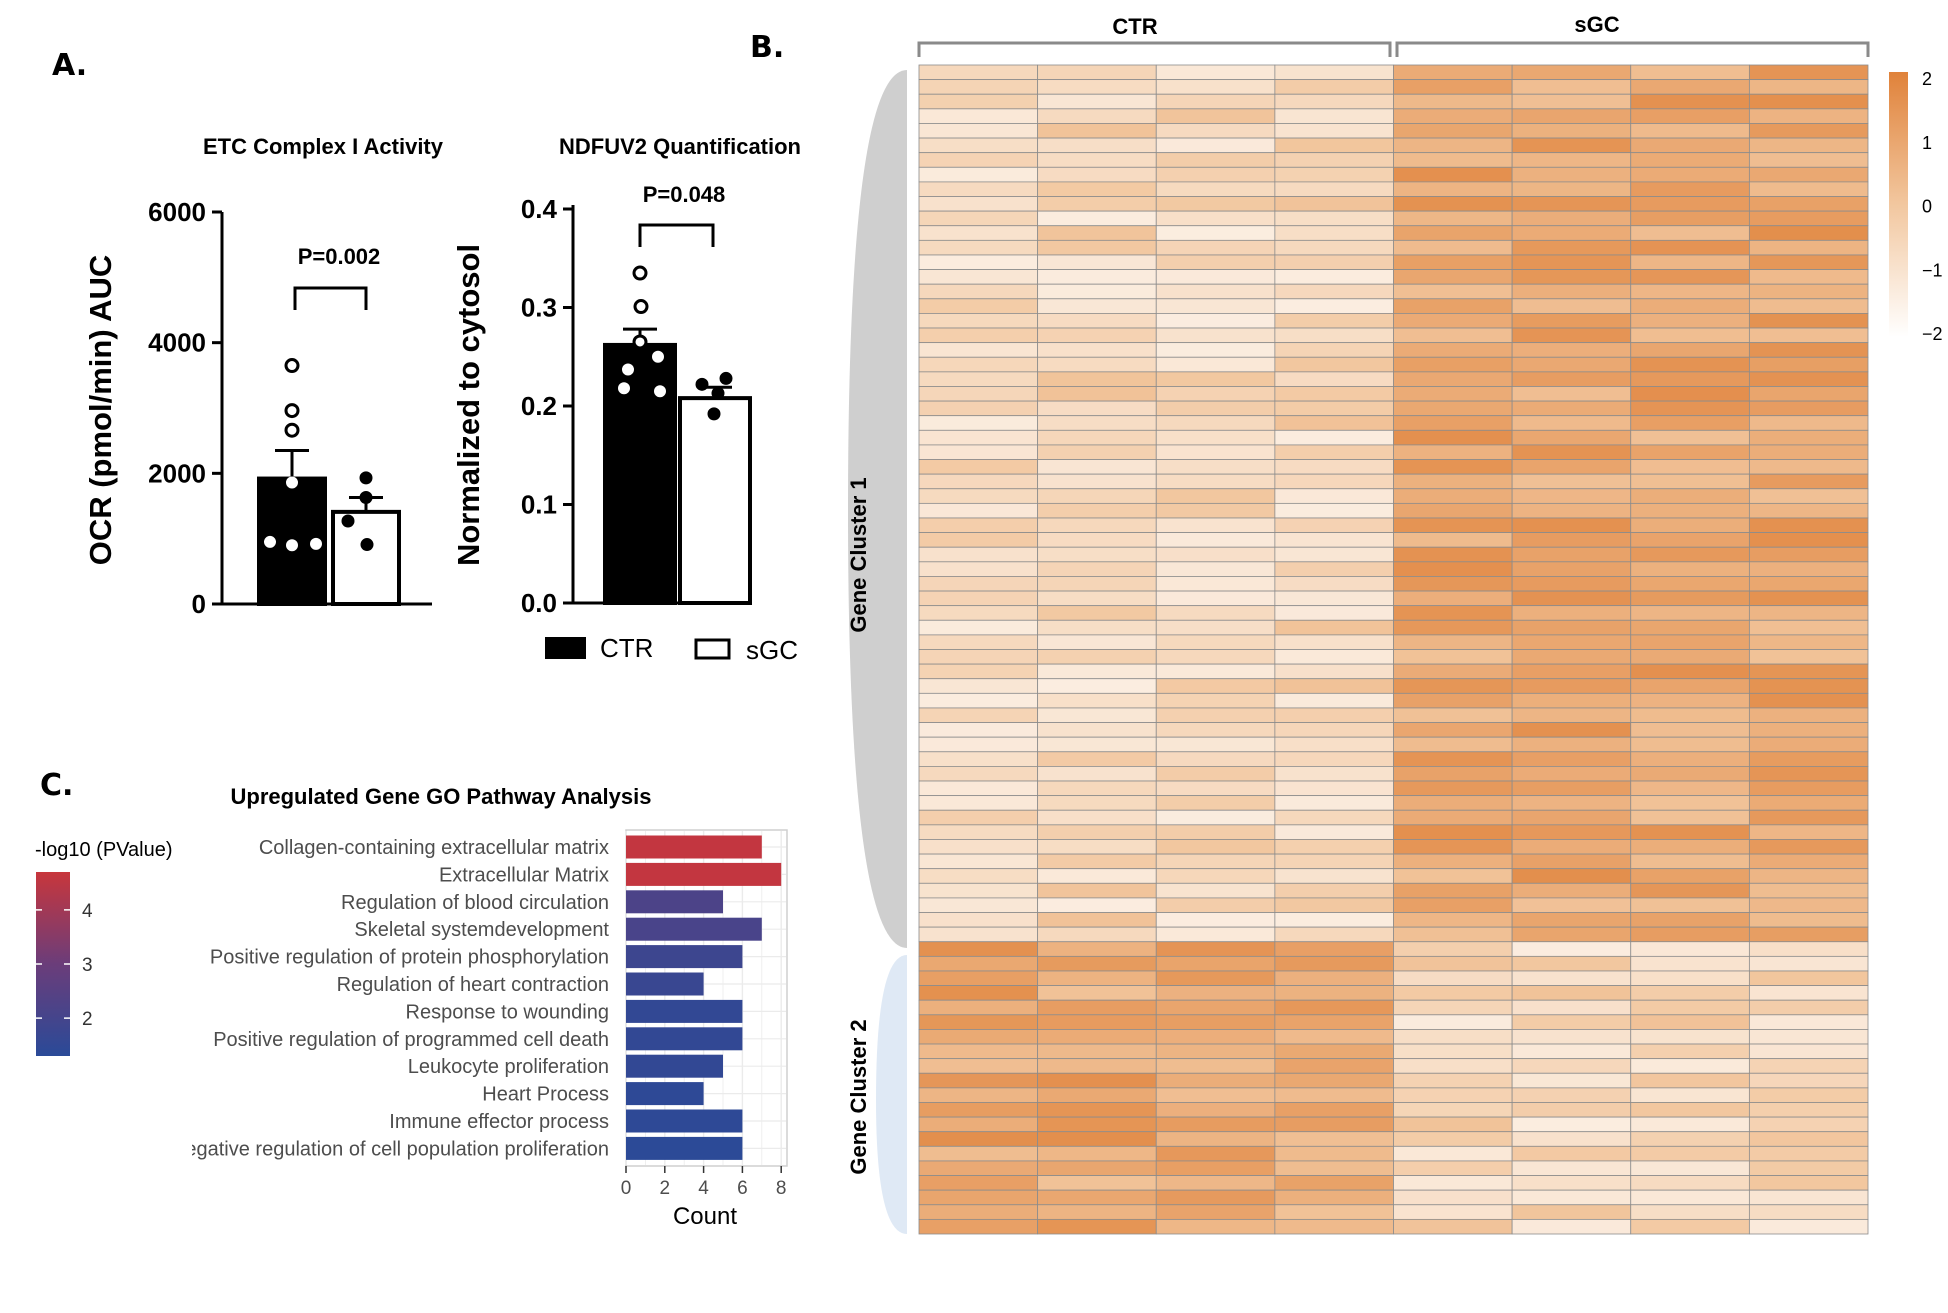 The height and width of the screenshot is (1313, 1948). Describe the element at coordinates (366, 558) in the screenshot. I see `etc-bar-sgc` at that location.